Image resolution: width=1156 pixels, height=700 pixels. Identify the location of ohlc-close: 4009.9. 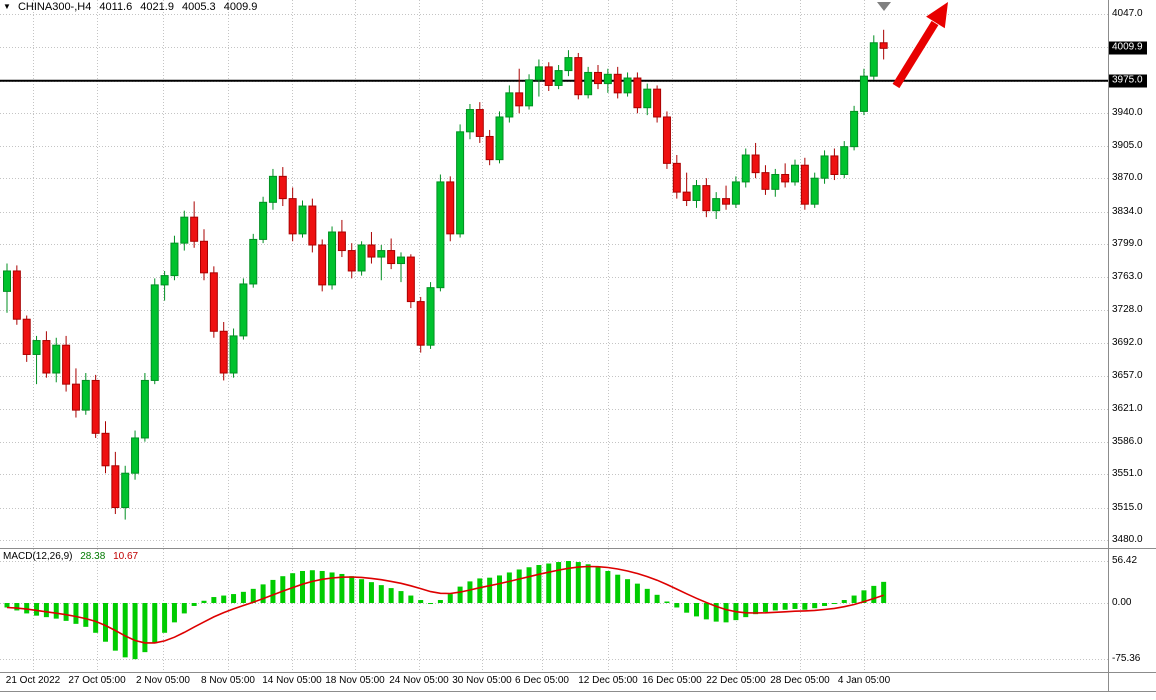
(240, 7).